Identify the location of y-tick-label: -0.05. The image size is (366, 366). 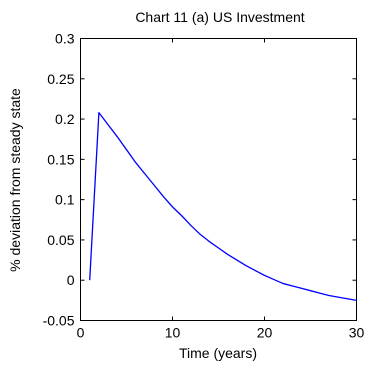
(59, 321).